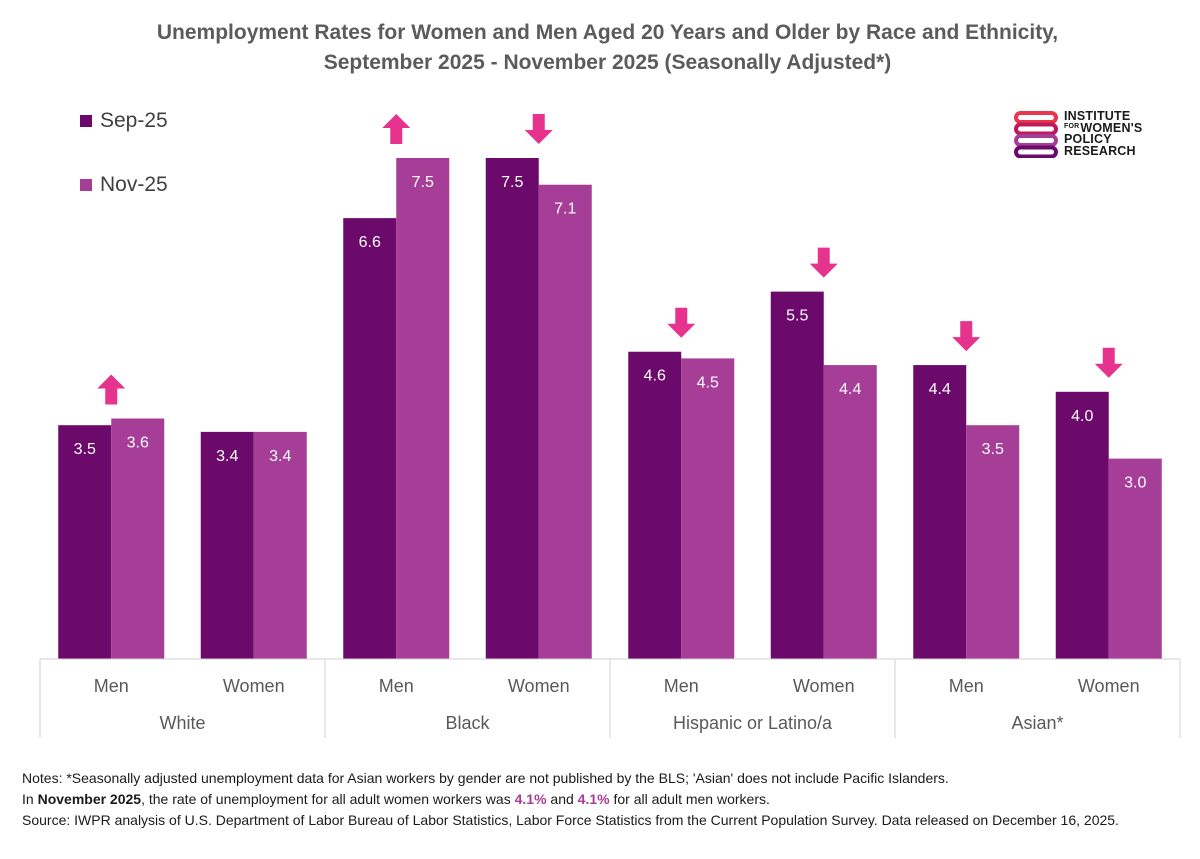 The height and width of the screenshot is (859, 1200). I want to click on x-tick-label-white-men: Men, so click(111, 686).